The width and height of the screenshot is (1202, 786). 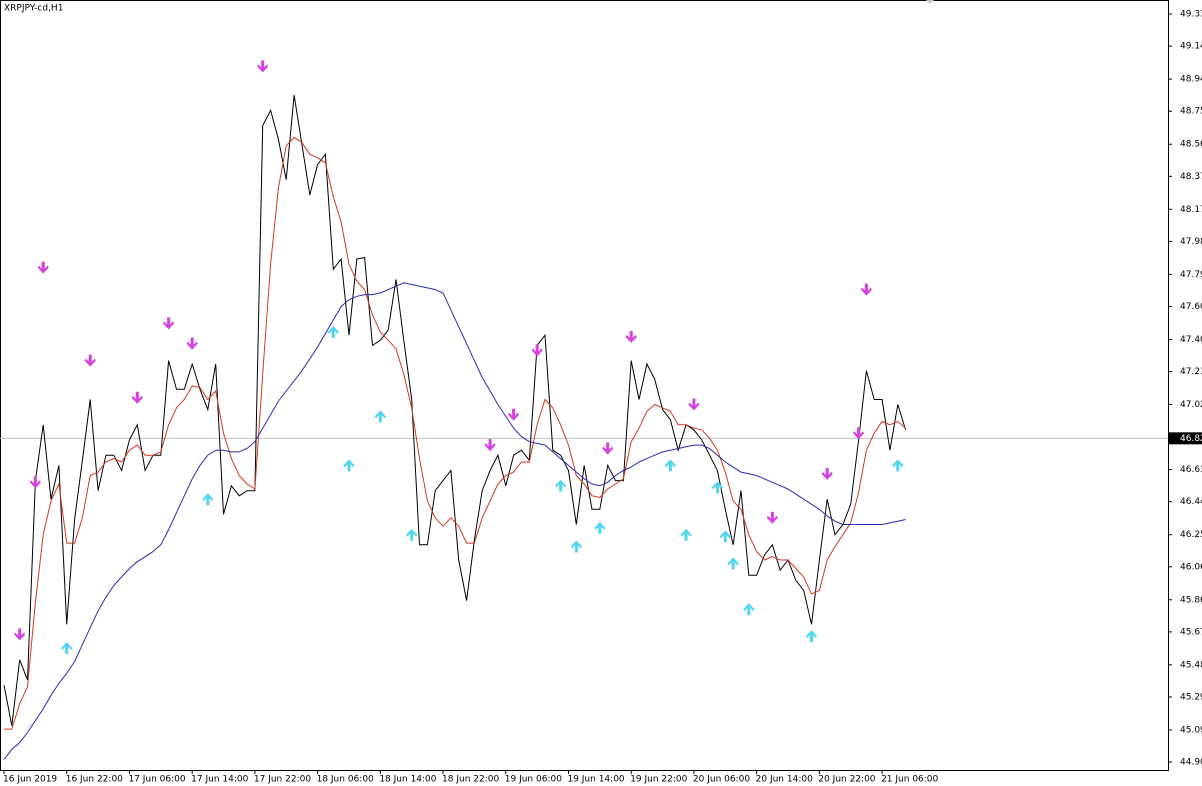 I want to click on x-tick-label: 16 Jun 2019, so click(x=30, y=780).